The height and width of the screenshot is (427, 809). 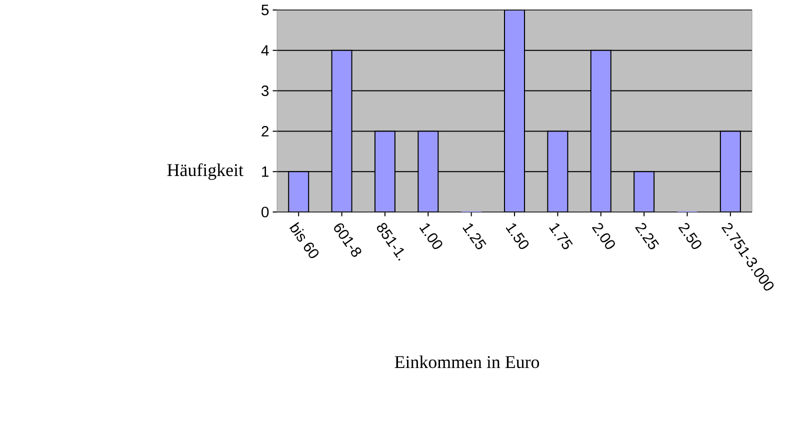 I want to click on y-tick-label: 0, so click(x=265, y=212).